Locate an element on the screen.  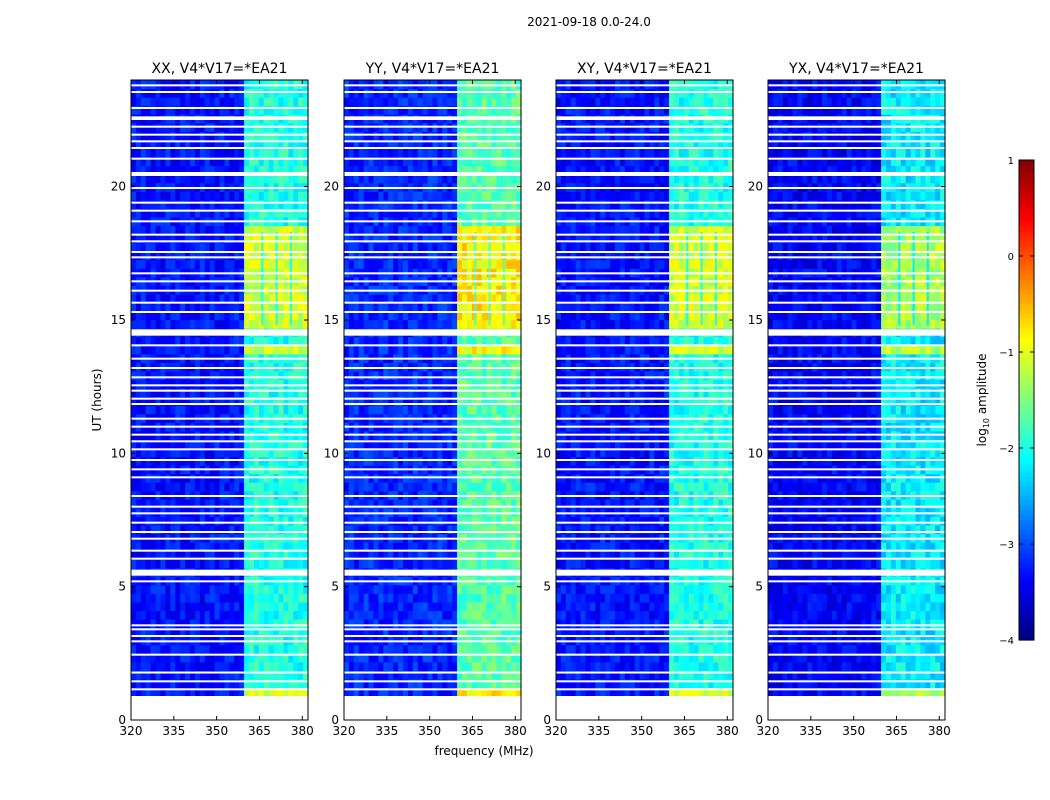
panel-title: YY, V4*V17=*EA21 is located at coordinates (432, 69).